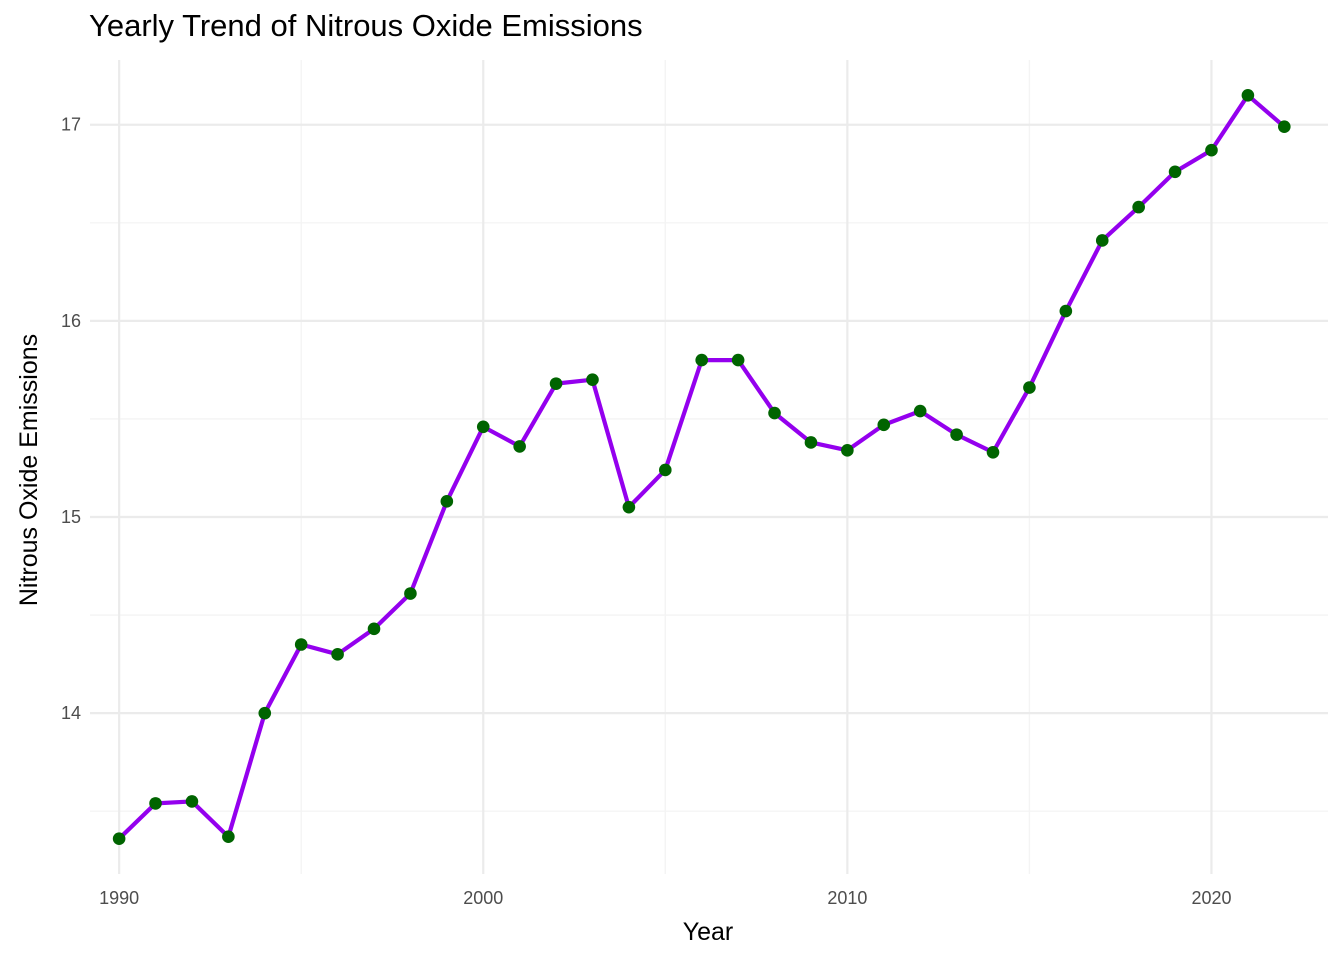  Describe the element at coordinates (29, 470) in the screenshot. I see `y-axis-title: Nitrous Oxide Emissions` at that location.